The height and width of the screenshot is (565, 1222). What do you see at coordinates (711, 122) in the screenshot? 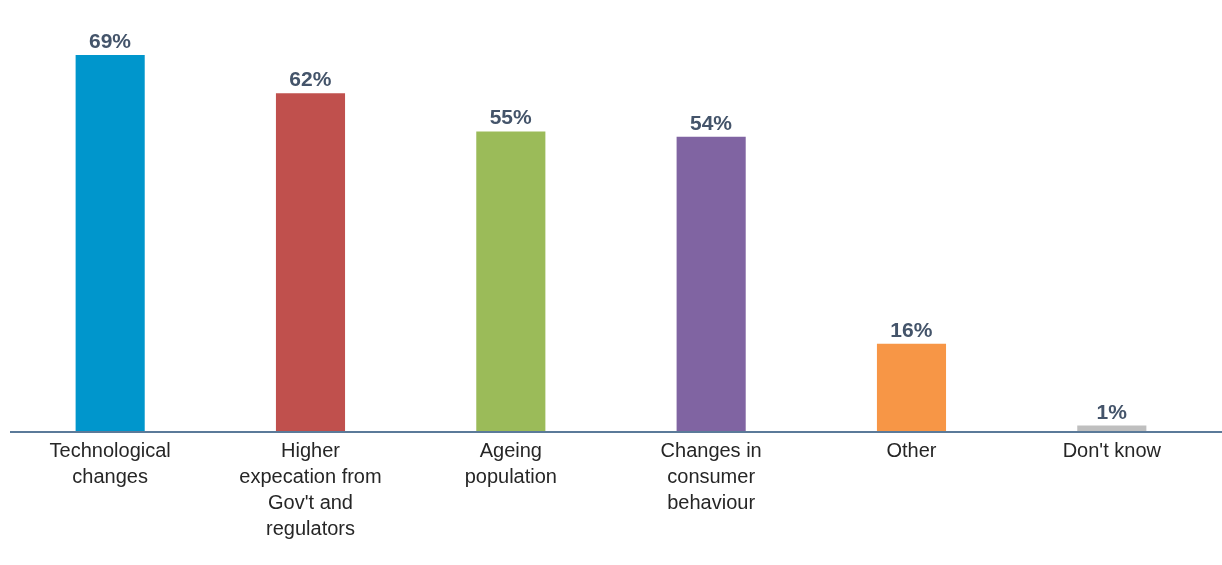
I see `data-label: 54%` at bounding box center [711, 122].